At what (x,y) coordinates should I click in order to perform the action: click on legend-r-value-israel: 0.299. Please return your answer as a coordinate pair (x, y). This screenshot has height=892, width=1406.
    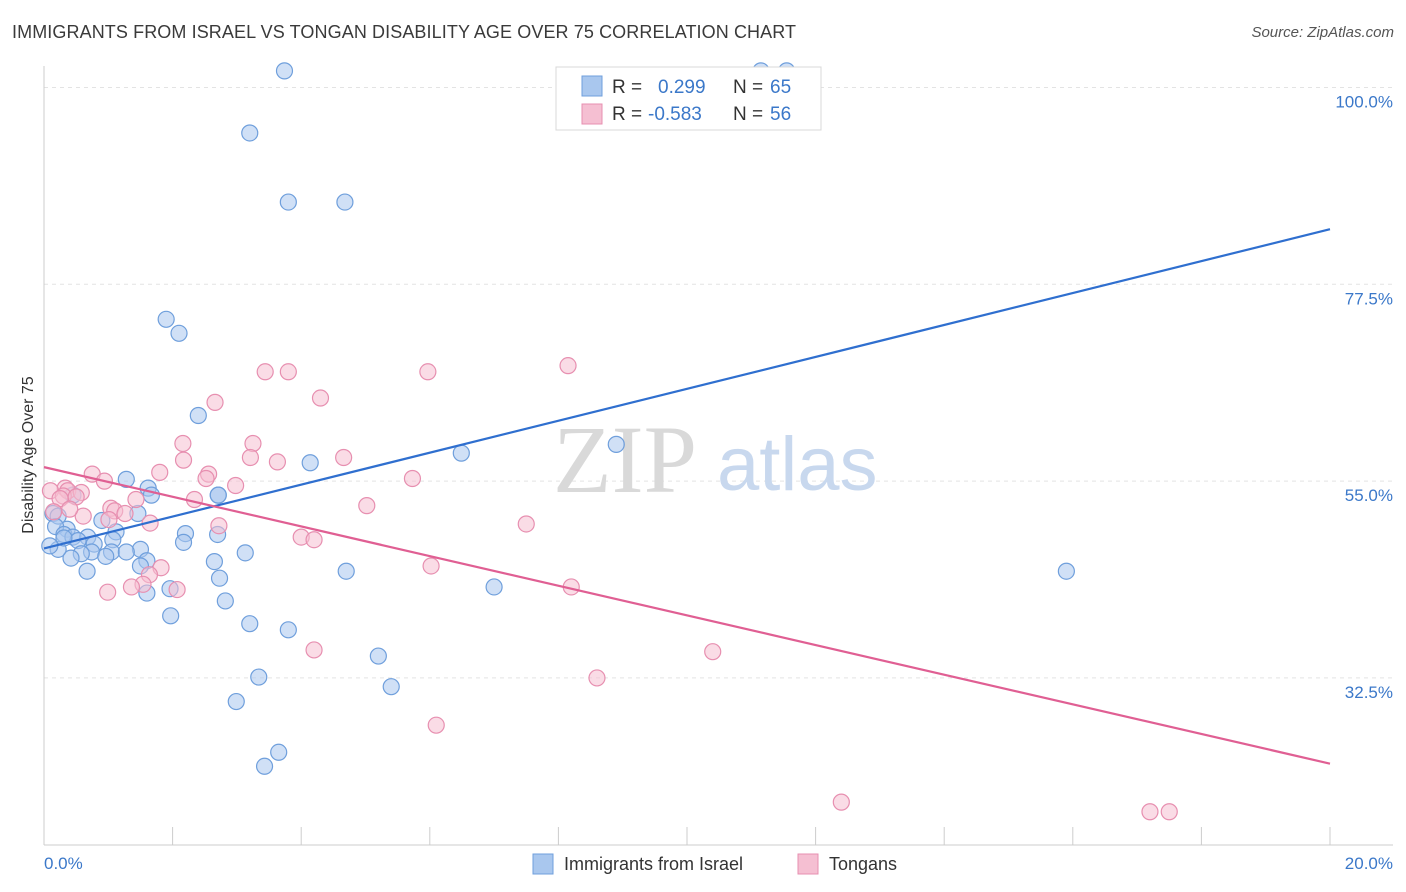
    Looking at the image, I should click on (682, 87).